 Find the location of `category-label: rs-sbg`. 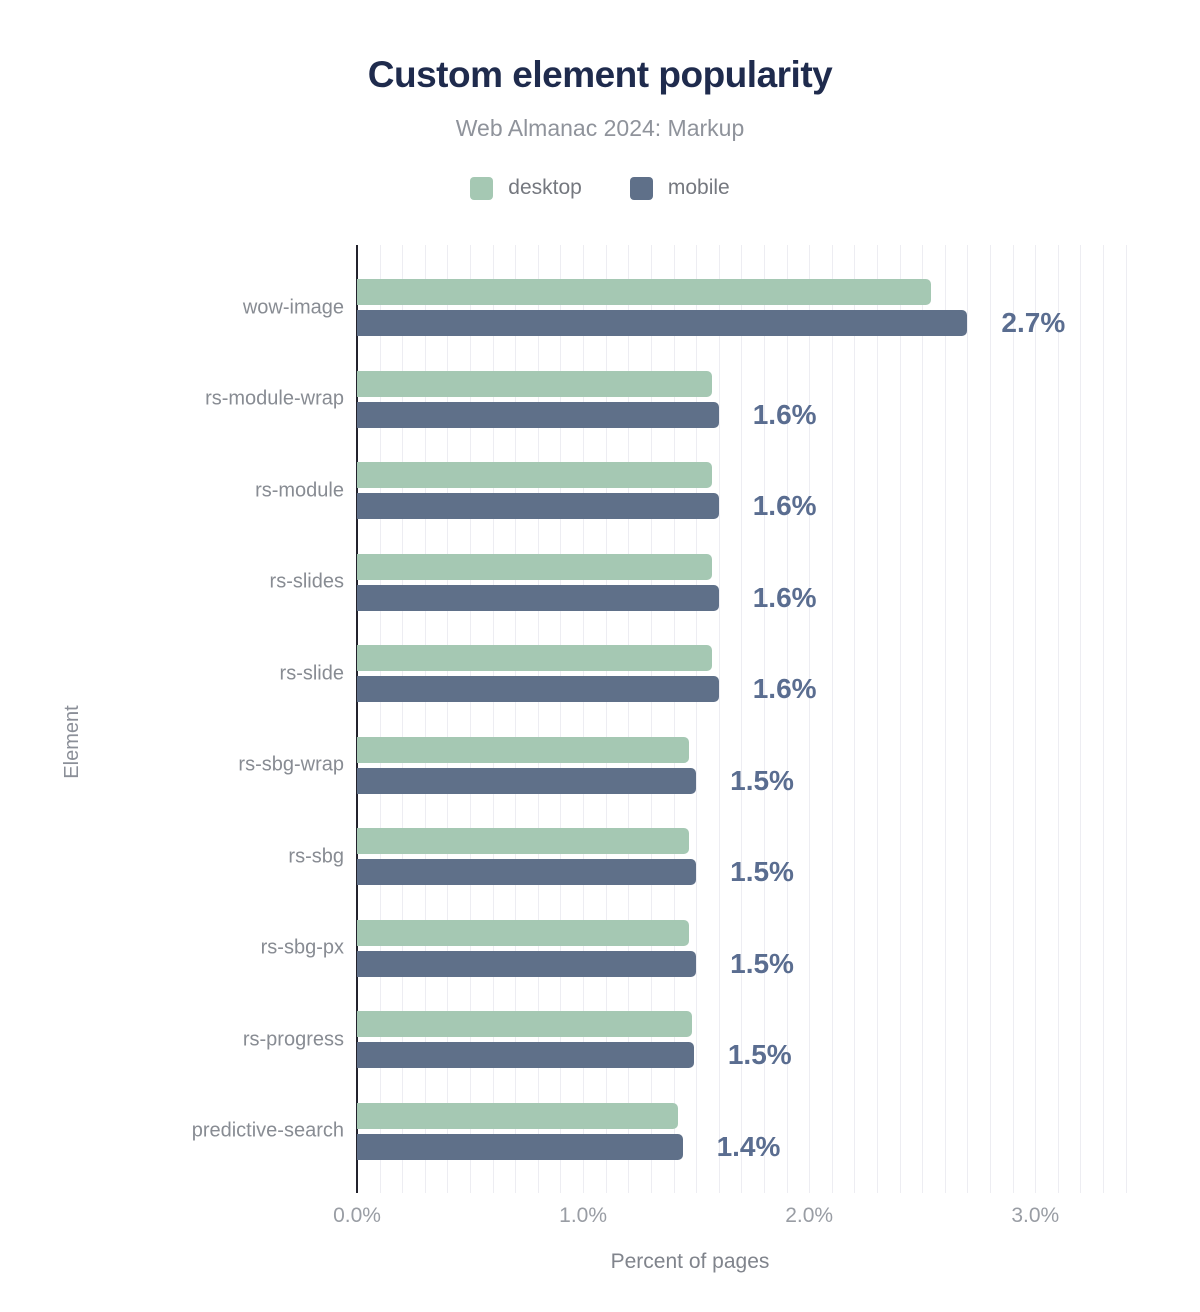

category-label: rs-sbg is located at coordinates (316, 856).